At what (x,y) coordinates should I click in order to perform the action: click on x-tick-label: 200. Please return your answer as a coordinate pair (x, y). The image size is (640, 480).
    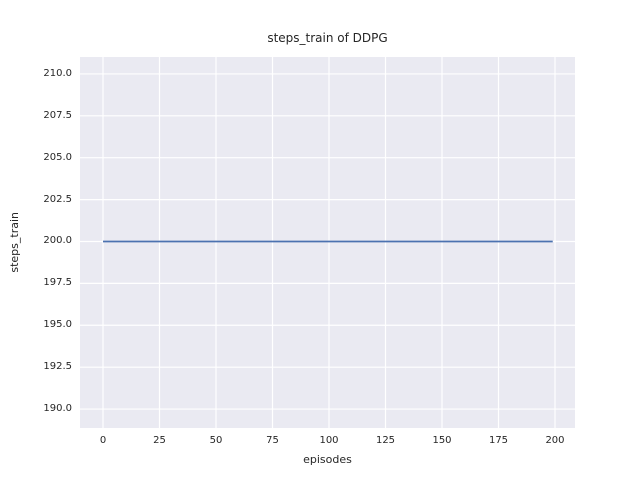
    Looking at the image, I should click on (555, 440).